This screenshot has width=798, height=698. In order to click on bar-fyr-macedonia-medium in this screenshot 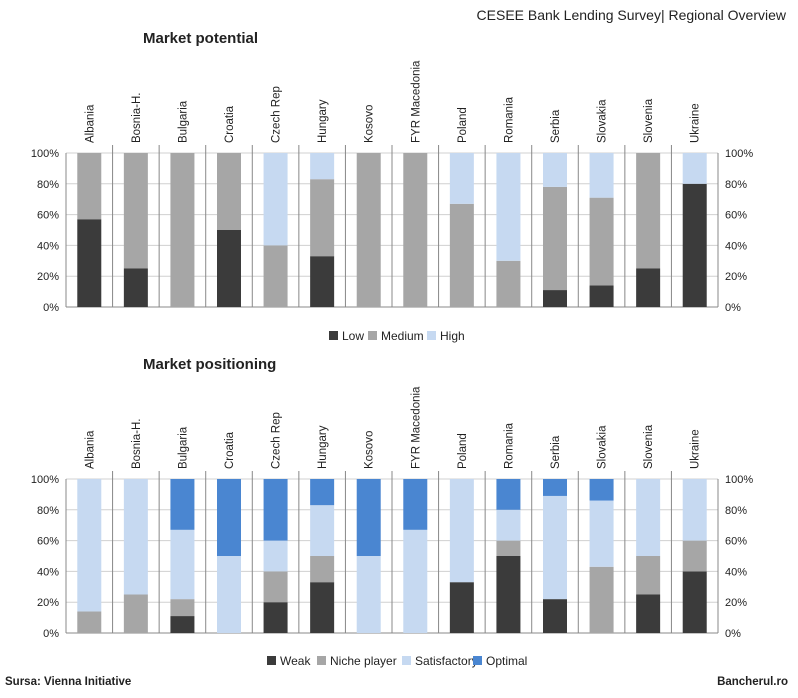, I will do `click(415, 230)`.